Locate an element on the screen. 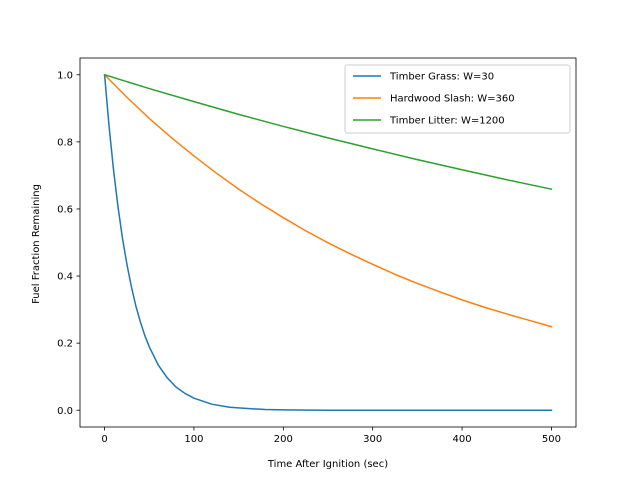  y-axis-label: Fuel Fraction Remaining is located at coordinates (36, 244).